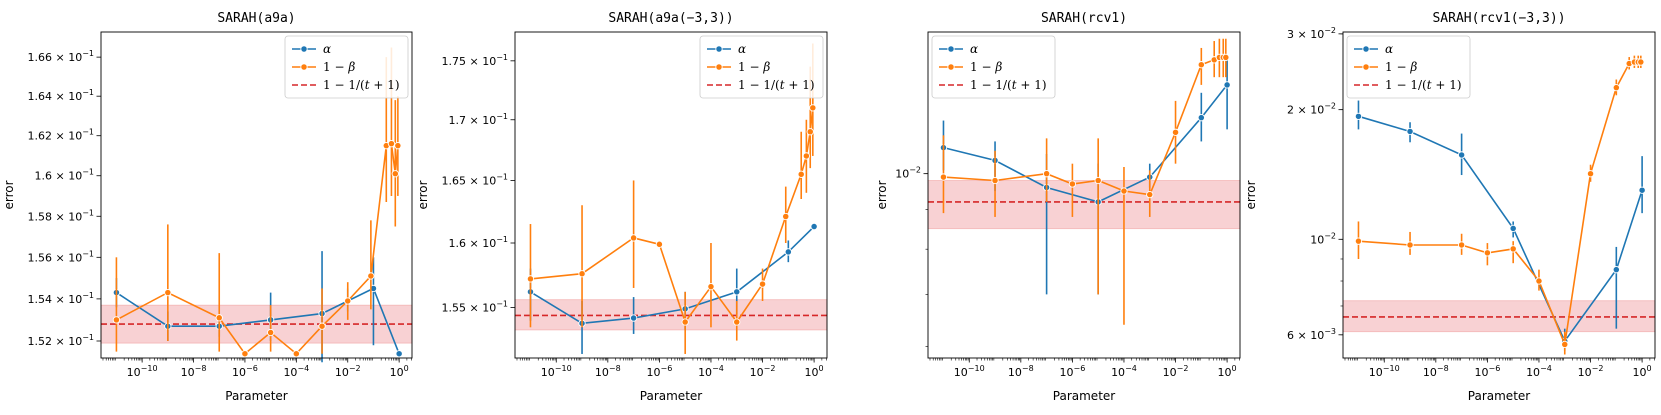 Image resolution: width=1661 pixels, height=415 pixels. Describe the element at coordinates (61, 56) in the screenshot. I see `y-tick-label: 1.66 × 10⁻¹` at that location.